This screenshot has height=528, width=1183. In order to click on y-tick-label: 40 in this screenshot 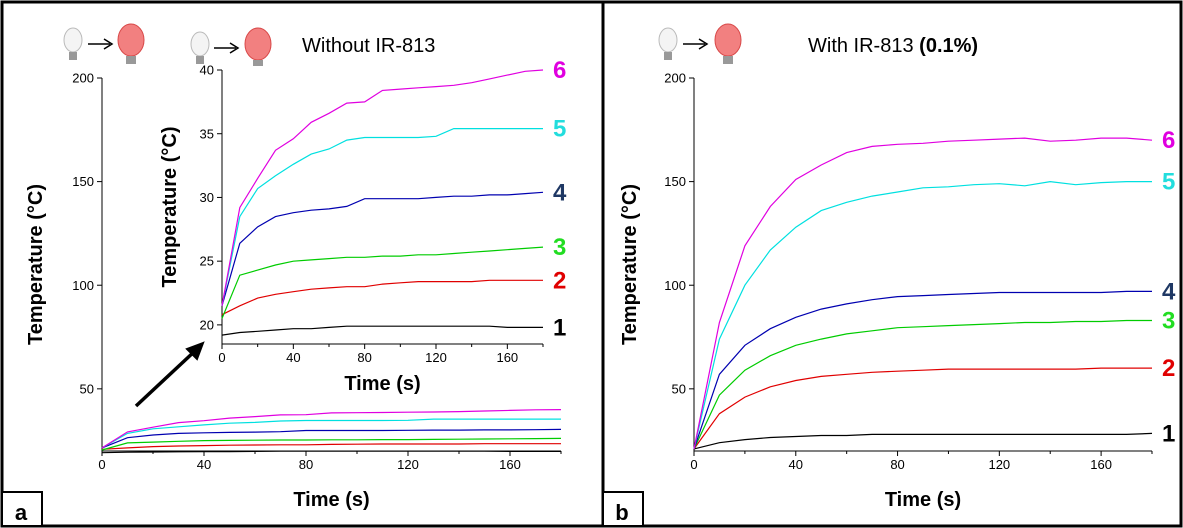, I will do `click(207, 70)`.